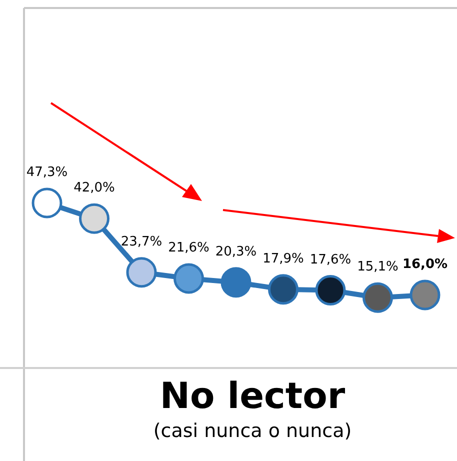  I want to click on data-label: 17,6%, so click(331, 260).